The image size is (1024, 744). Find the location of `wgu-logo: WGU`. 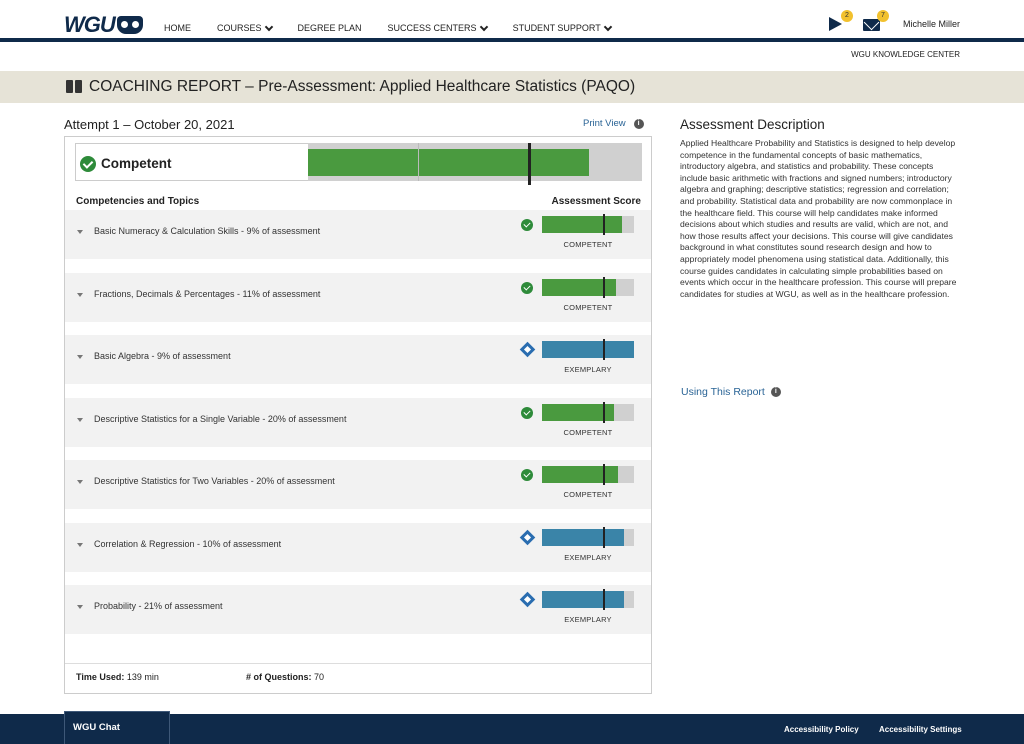

wgu-logo: WGU is located at coordinates (103, 25).